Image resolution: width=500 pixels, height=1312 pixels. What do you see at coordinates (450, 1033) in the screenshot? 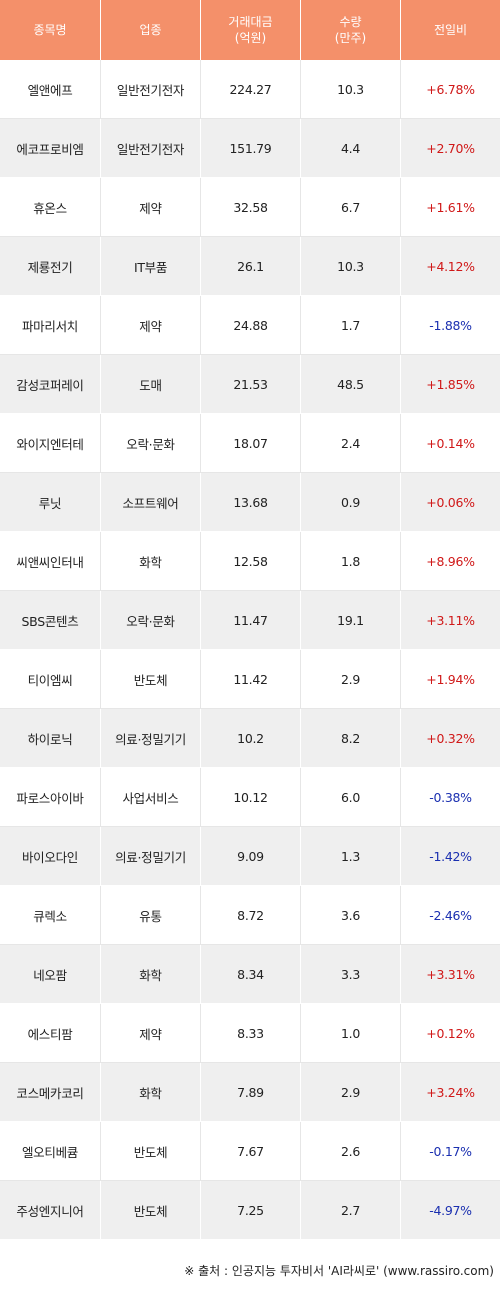
I see `change-cell: +0.12%` at bounding box center [450, 1033].